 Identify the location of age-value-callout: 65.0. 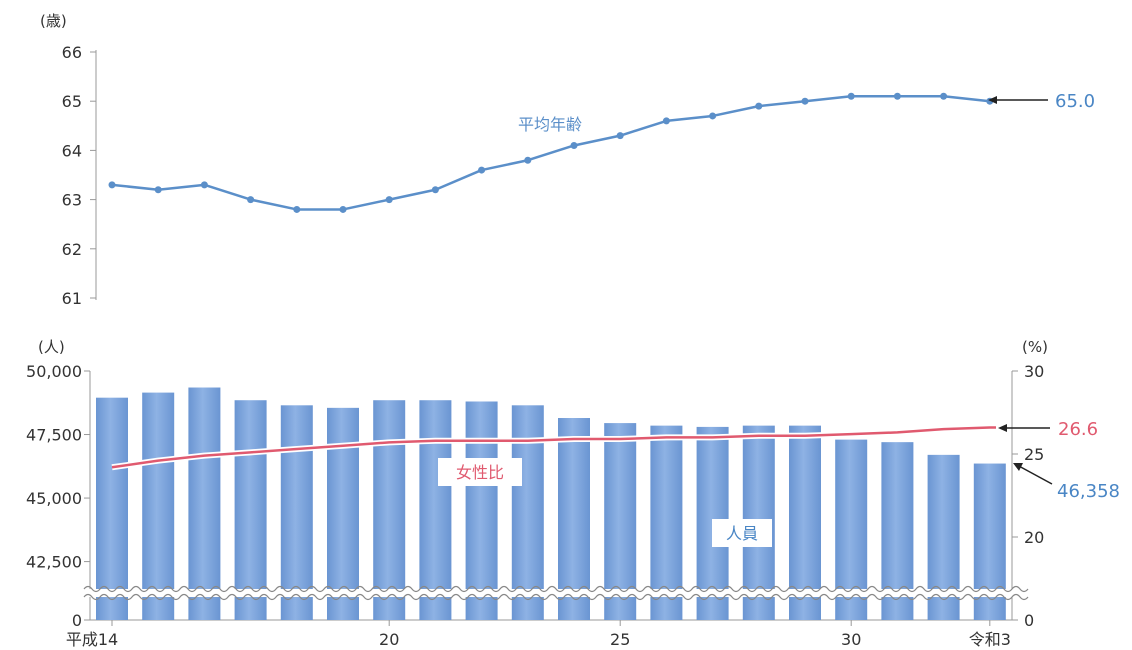
(1041, 101).